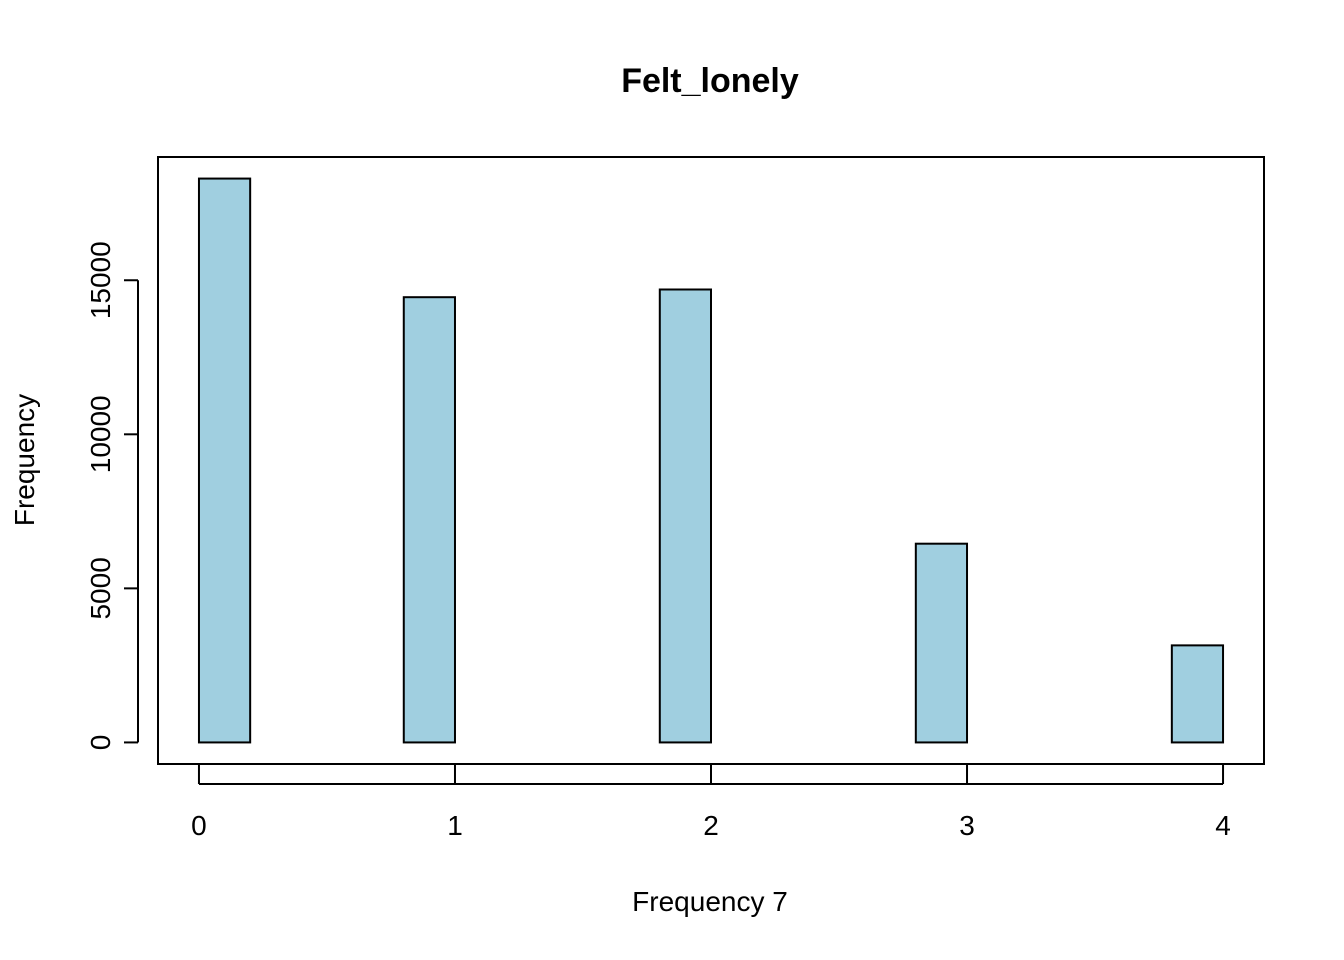  What do you see at coordinates (100, 280) in the screenshot?
I see `y-tick-label: 15000` at bounding box center [100, 280].